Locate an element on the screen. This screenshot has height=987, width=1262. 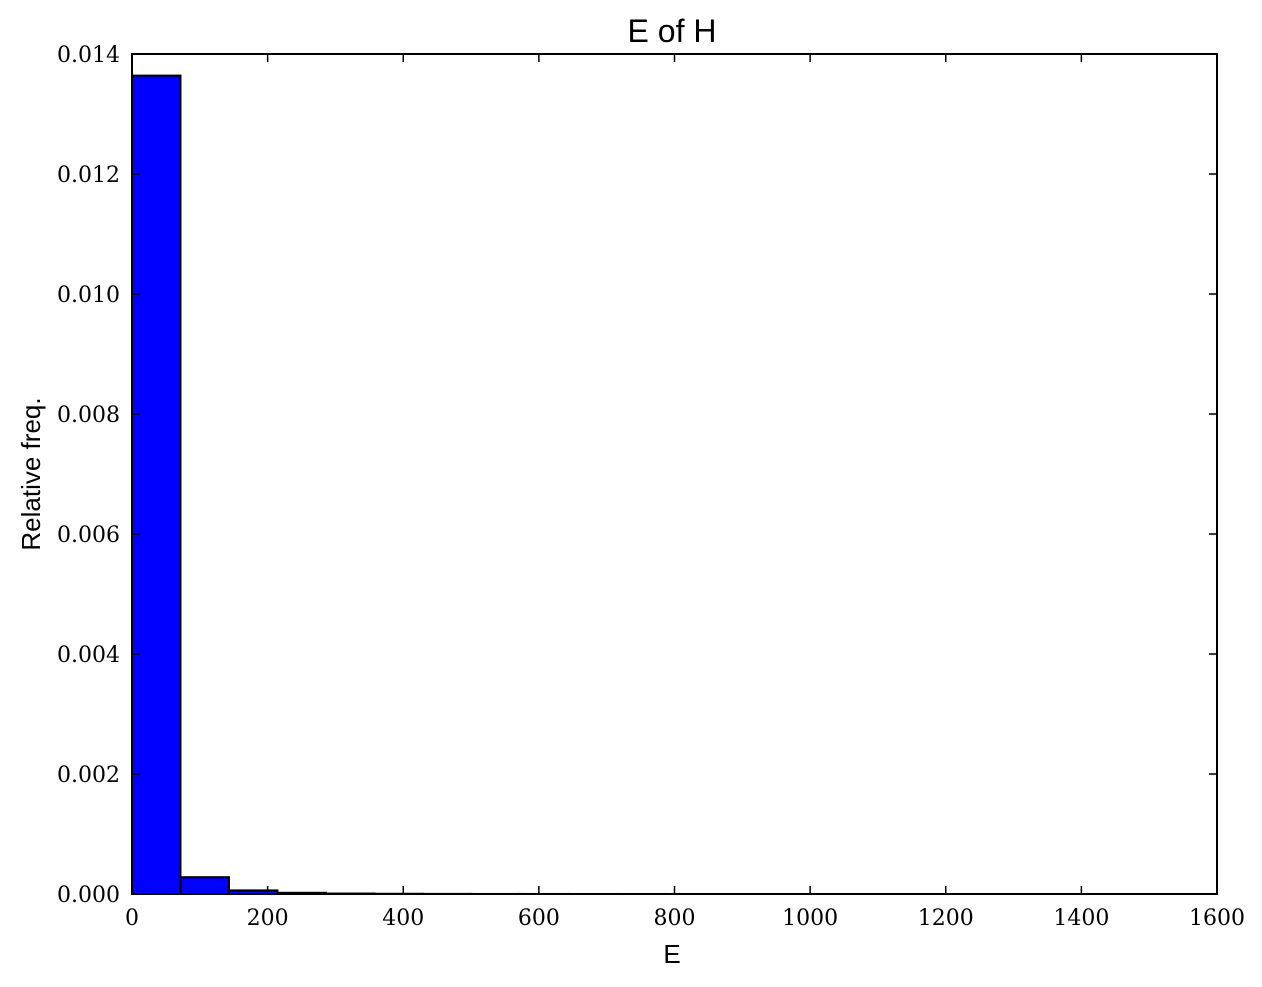
x-tick-label: 1200 is located at coordinates (946, 918).